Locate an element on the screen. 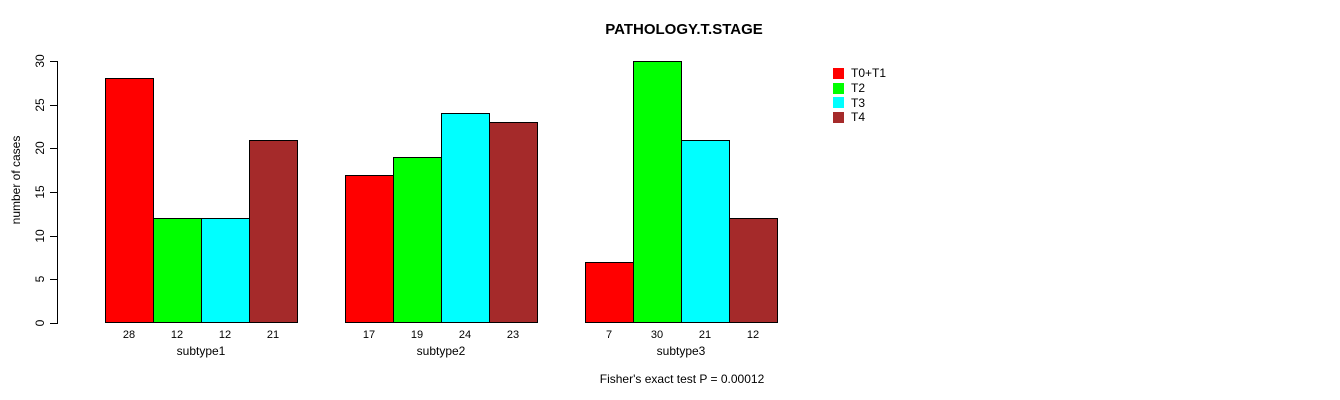 This screenshot has width=1340, height=400. bar-value-subtype2-T3: 24 is located at coordinates (465, 335).